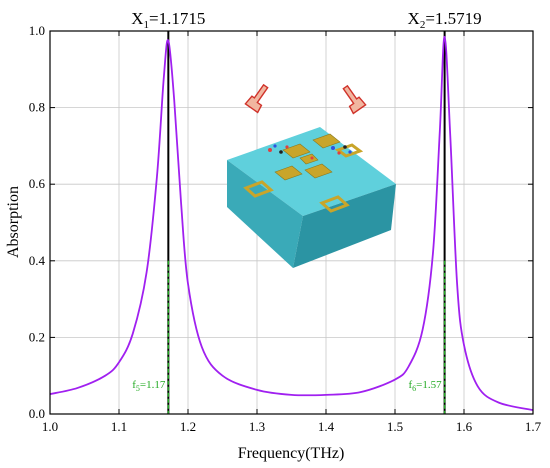  I want to click on x-axis-title: Frequency(THz), so click(291, 453).